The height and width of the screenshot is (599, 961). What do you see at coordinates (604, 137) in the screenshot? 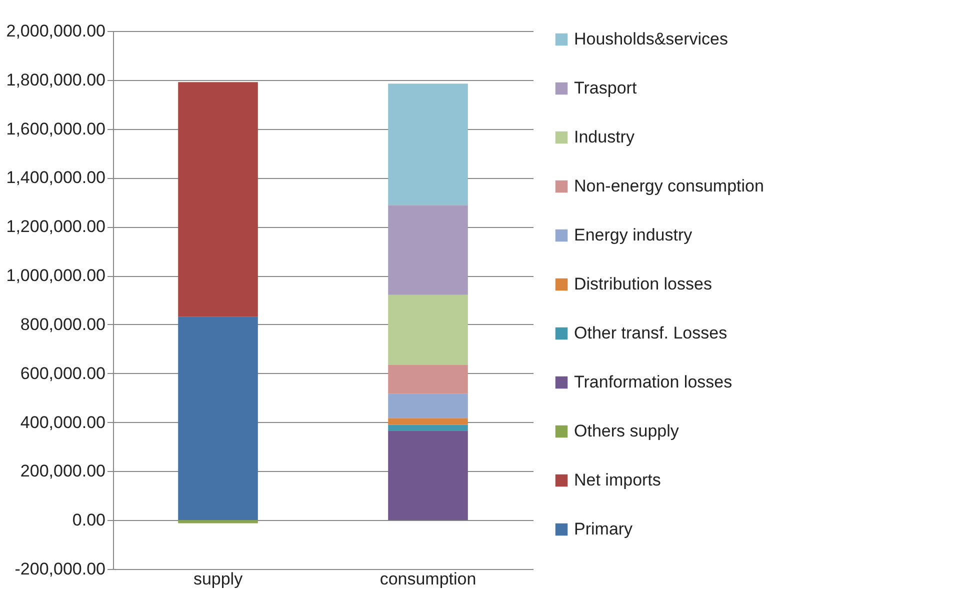
I see `legend-label: Industry` at bounding box center [604, 137].